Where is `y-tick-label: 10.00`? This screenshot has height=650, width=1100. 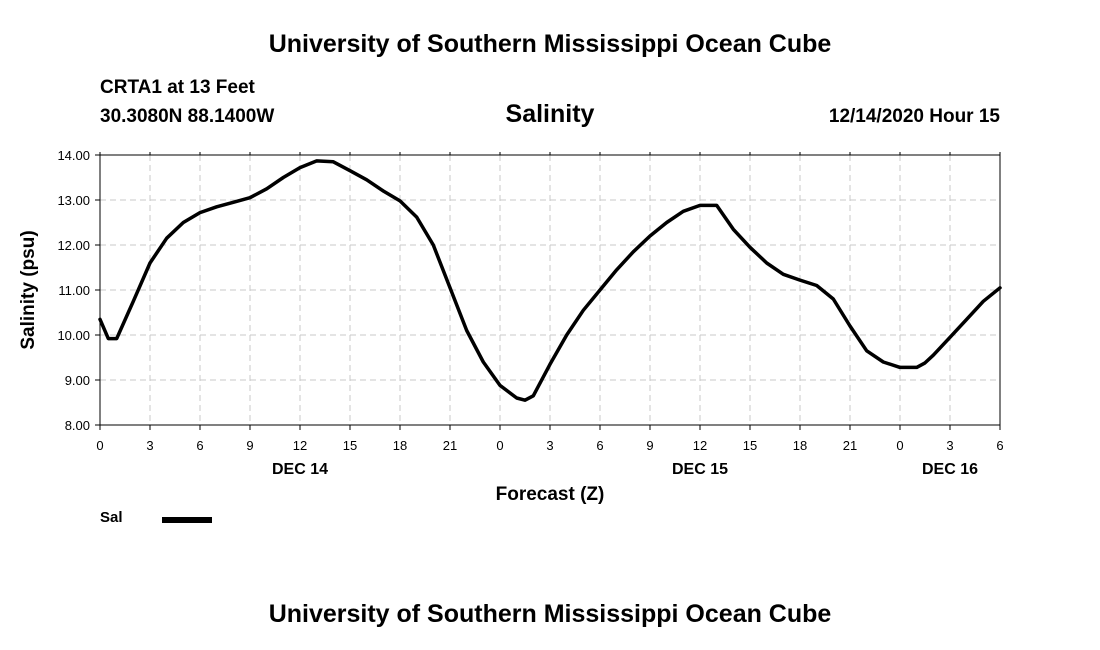 y-tick-label: 10.00 is located at coordinates (73, 335).